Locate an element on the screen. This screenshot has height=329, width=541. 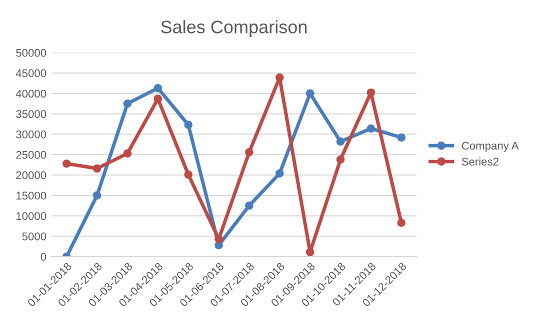
legend-label: Series2 is located at coordinates (480, 161).